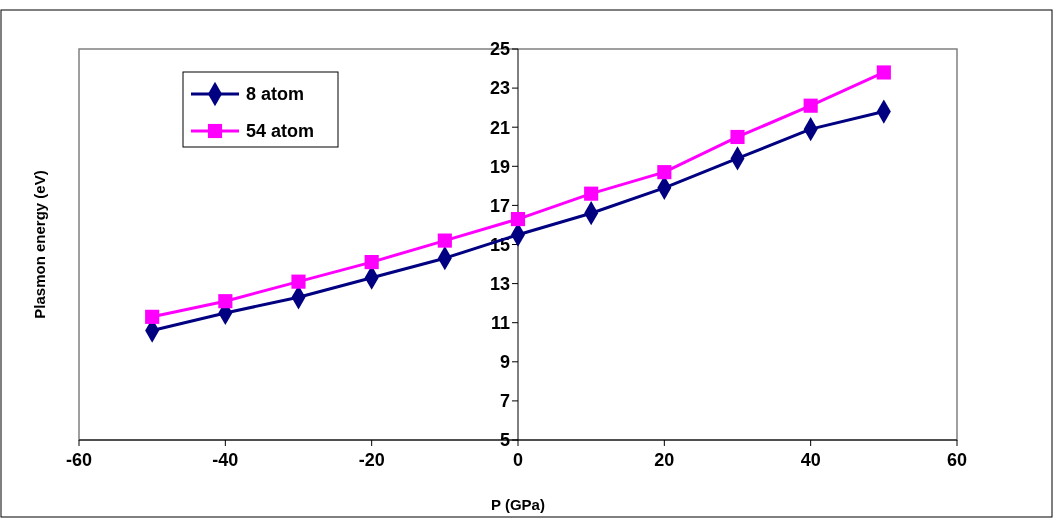 Image resolution: width=1053 pixels, height=518 pixels. Describe the element at coordinates (664, 460) in the screenshot. I see `x-tick-label: 20` at that location.